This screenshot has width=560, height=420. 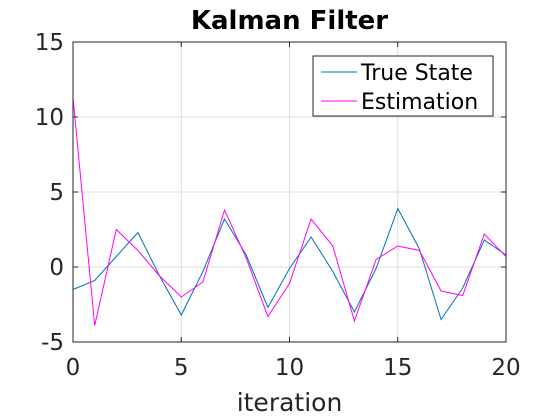 I want to click on chart-title: Kalman Filter, so click(x=289, y=21).